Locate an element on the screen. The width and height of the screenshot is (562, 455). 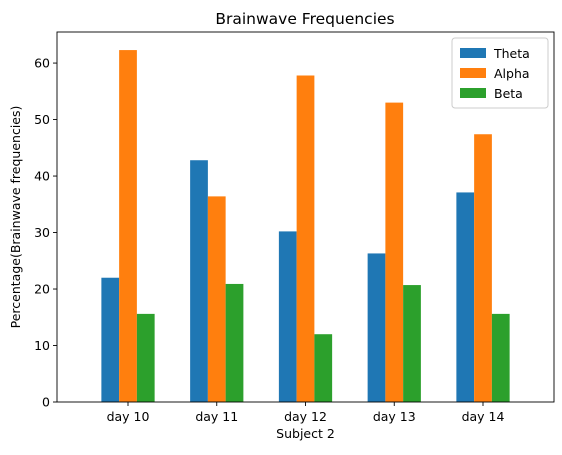
x-tick-label: day 11 is located at coordinates (216, 416).